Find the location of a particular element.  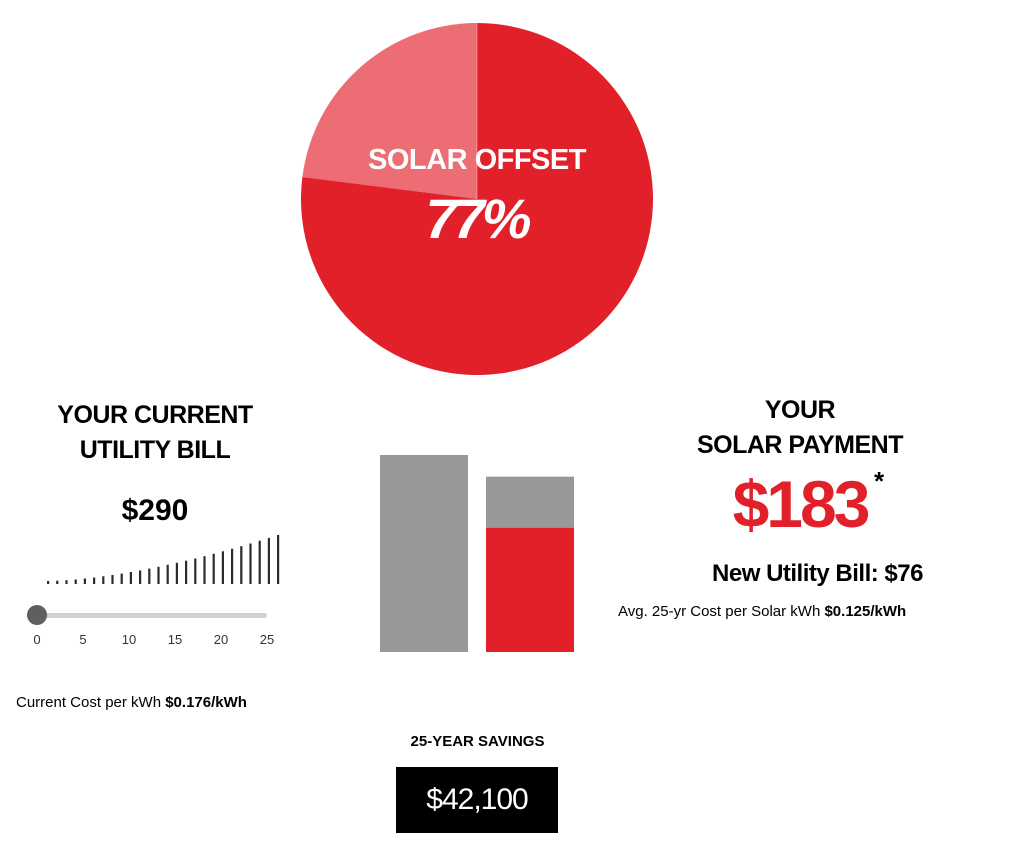

current-bill-heading-line2: UTILITY BILL is located at coordinates (155, 450).